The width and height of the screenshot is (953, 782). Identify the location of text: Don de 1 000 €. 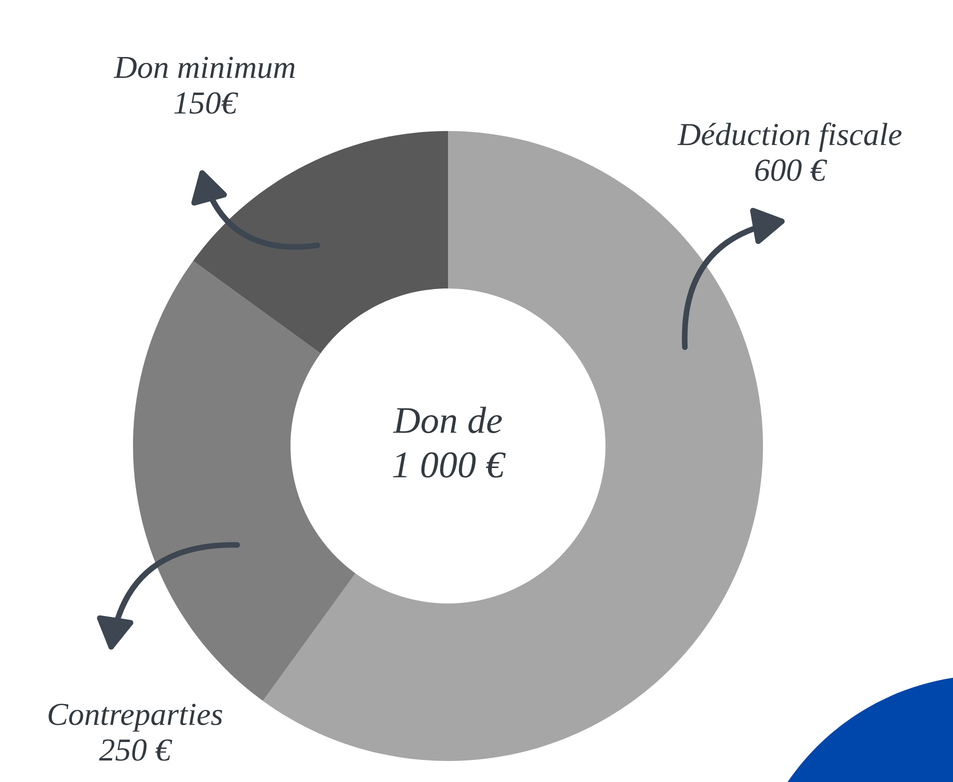
(449, 442).